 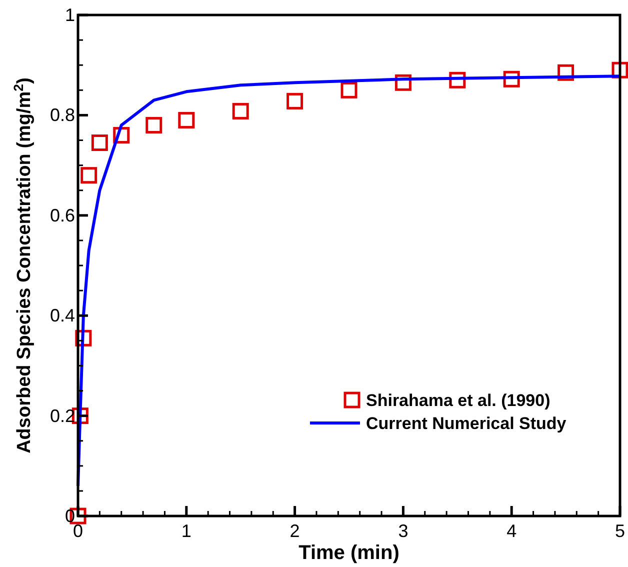 I want to click on x-tick-label: 1, so click(x=186, y=531).